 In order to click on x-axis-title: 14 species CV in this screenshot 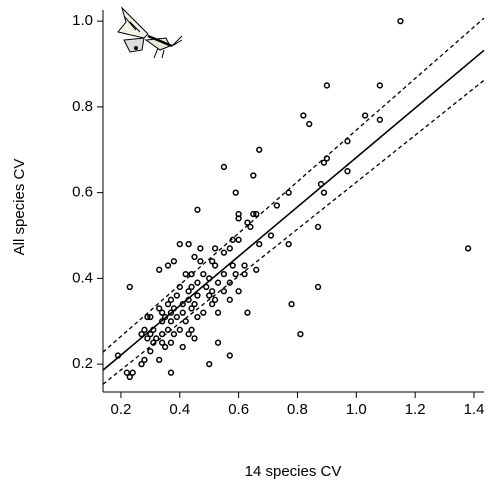, I will do `click(293, 471)`.